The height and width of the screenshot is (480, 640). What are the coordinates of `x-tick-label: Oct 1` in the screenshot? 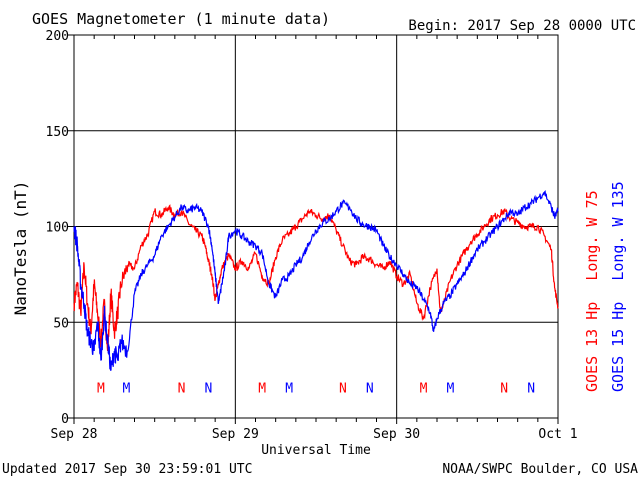 It's located at (557, 434).